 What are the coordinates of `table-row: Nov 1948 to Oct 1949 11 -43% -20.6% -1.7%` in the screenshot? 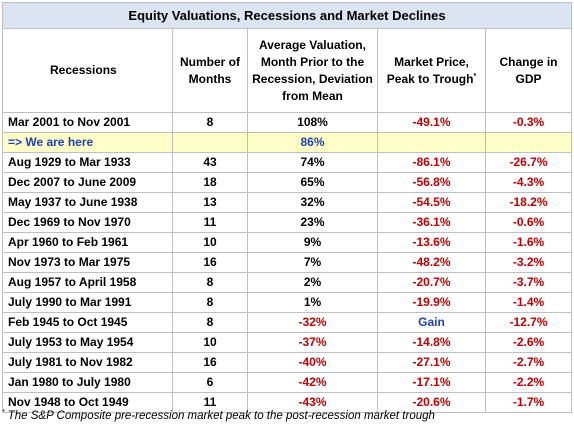 It's located at (287, 402).